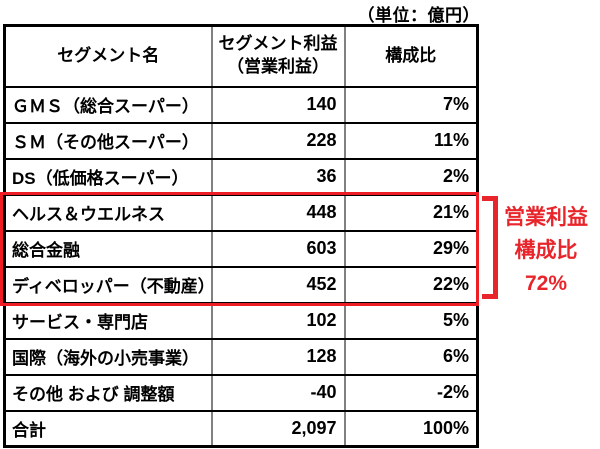  Describe the element at coordinates (411, 140) in the screenshot. I see `share-cell: 11%` at that location.